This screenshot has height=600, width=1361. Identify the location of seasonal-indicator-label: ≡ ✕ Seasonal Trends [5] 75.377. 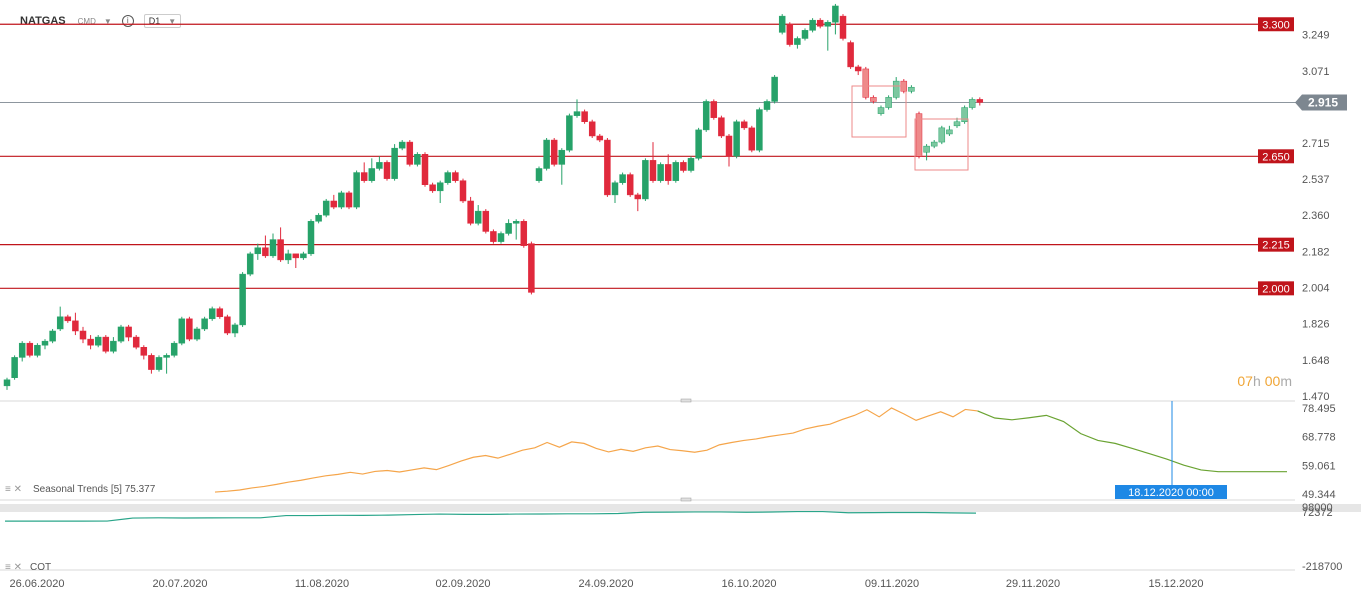
(80, 489).